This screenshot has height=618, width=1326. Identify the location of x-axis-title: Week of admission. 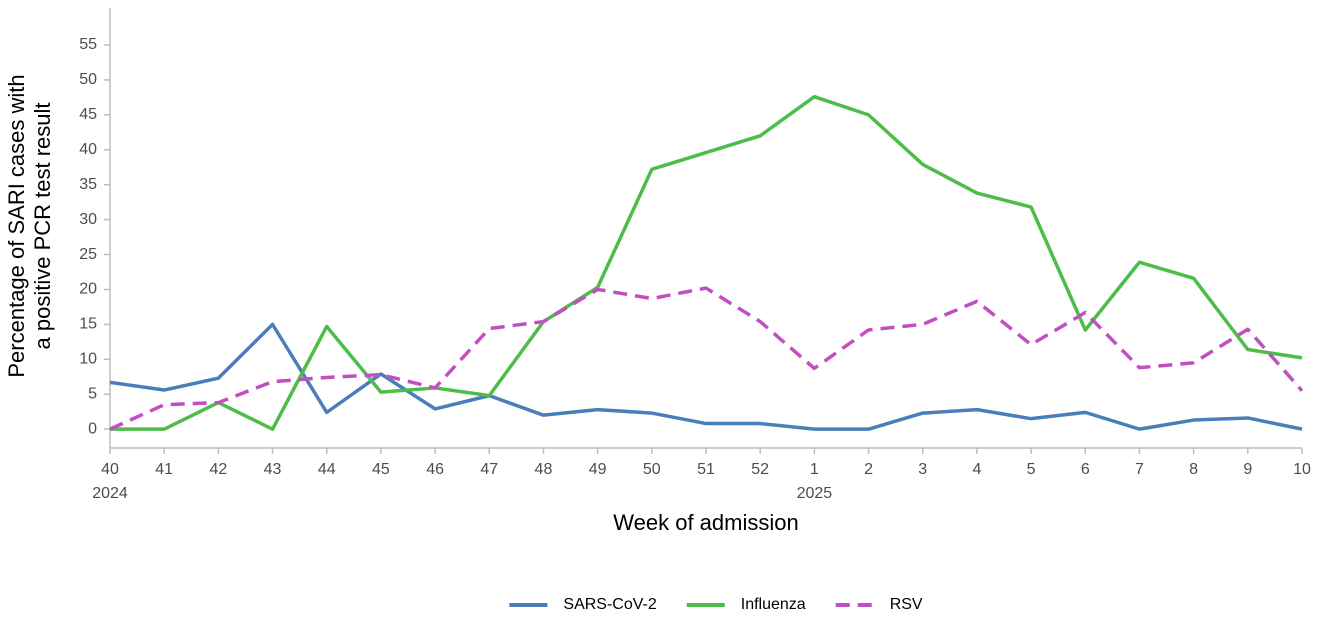
(705, 522).